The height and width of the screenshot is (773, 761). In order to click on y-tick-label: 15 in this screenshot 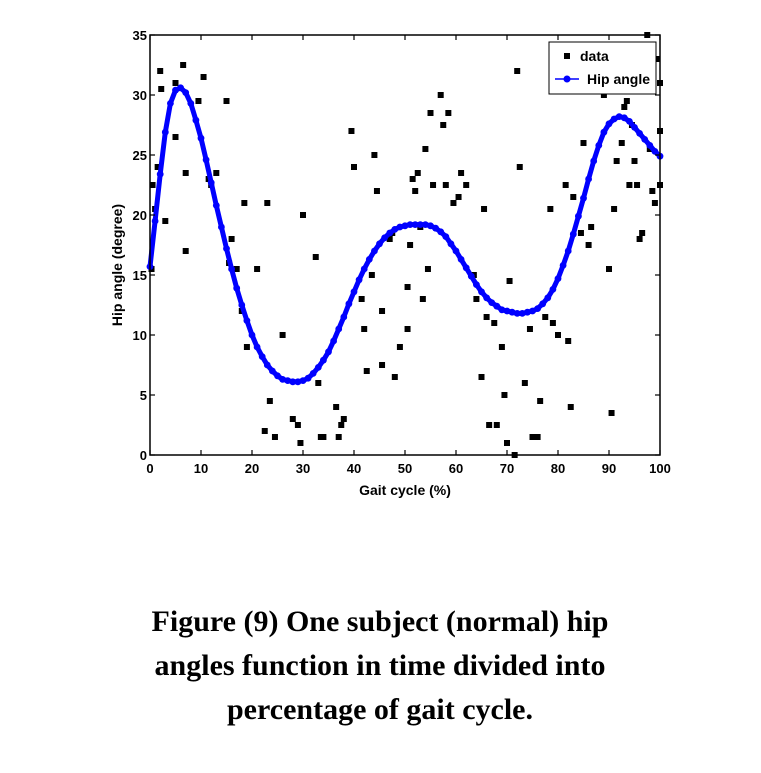, I will do `click(140, 275)`.